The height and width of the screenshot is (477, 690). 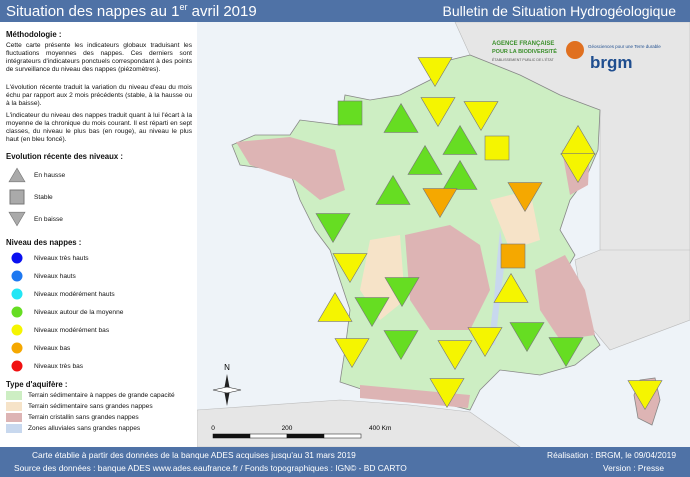 I want to click on legend-row: Zones alluviales sans grandes nappes, so click(x=73, y=428).